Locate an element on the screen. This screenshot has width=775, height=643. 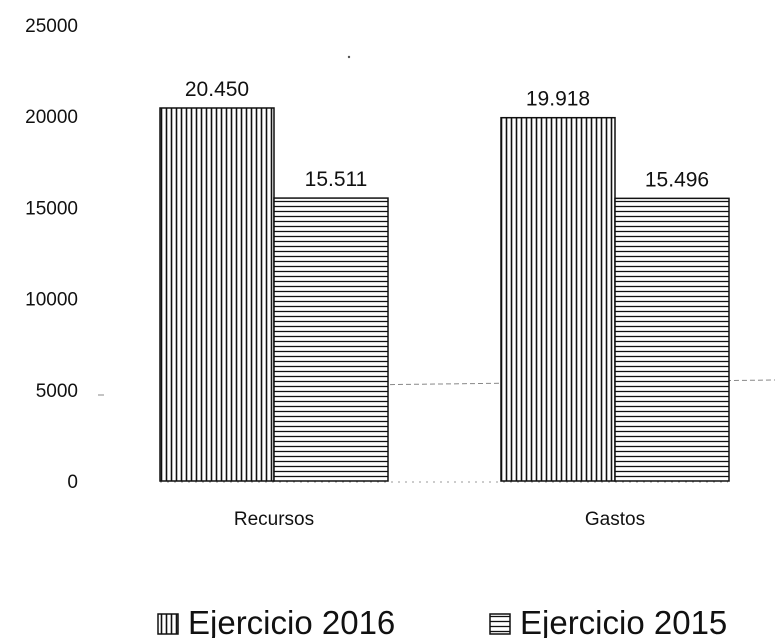
data-labels: 20.450 19.918 15.511 15.496 is located at coordinates (447, 134).